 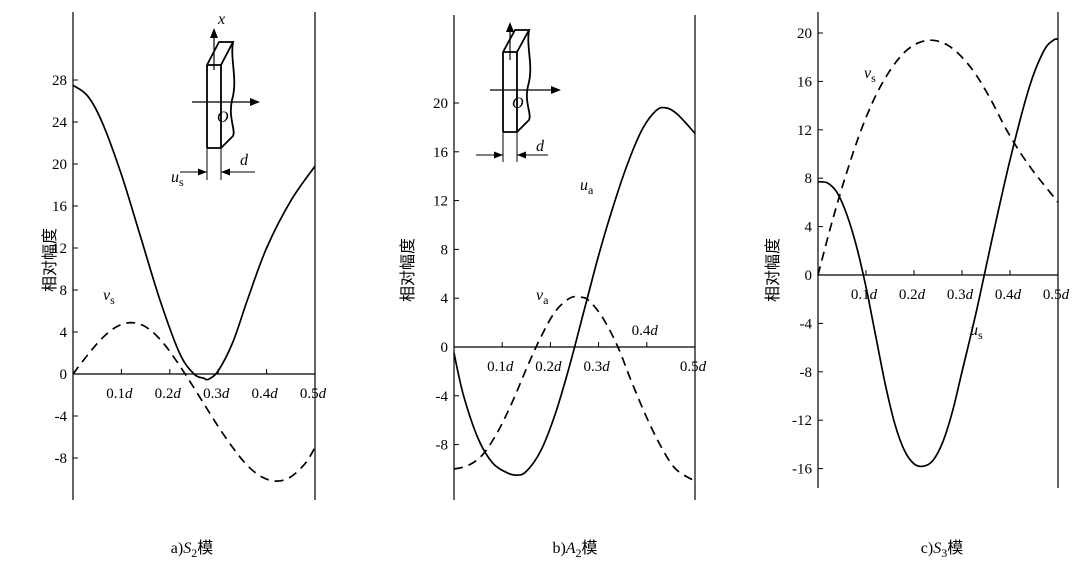 I want to click on inset-origin-label: O, so click(x=518, y=103).